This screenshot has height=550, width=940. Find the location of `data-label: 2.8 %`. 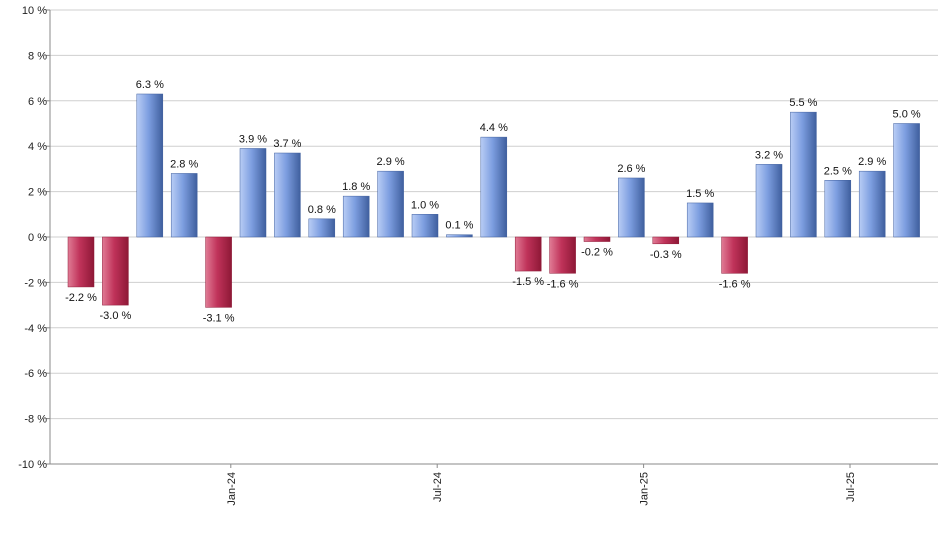

data-label: 2.8 % is located at coordinates (184, 164).